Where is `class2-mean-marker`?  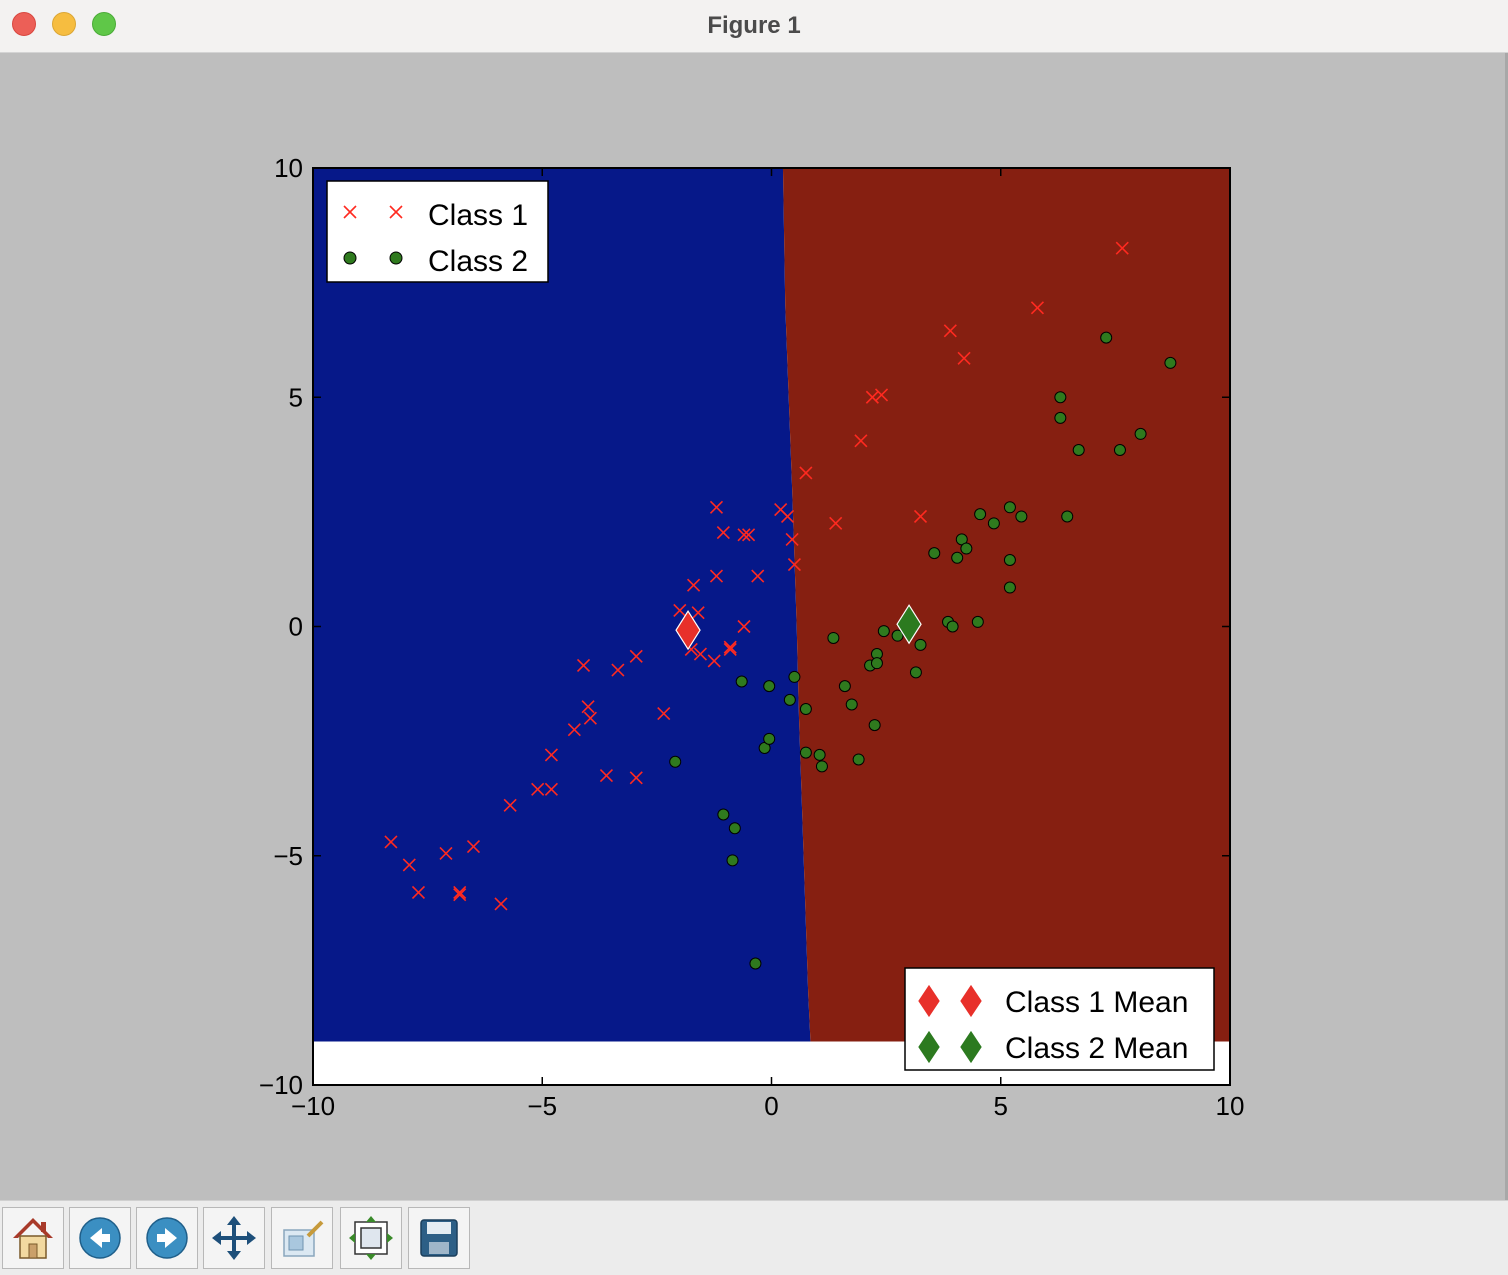
class2-mean-marker is located at coordinates (909, 624).